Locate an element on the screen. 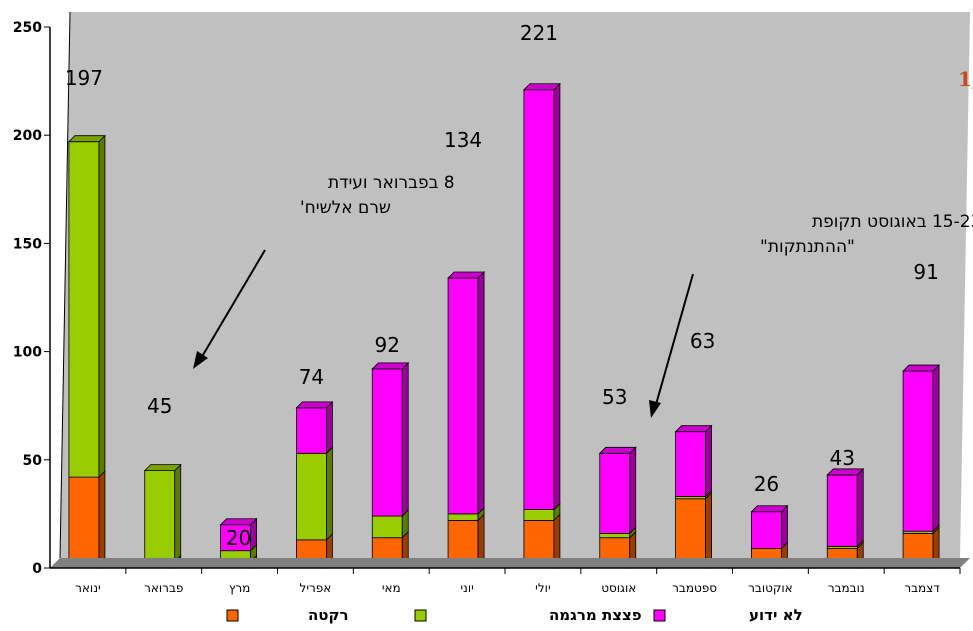  y-tick-label: 100 is located at coordinates (27, 353).